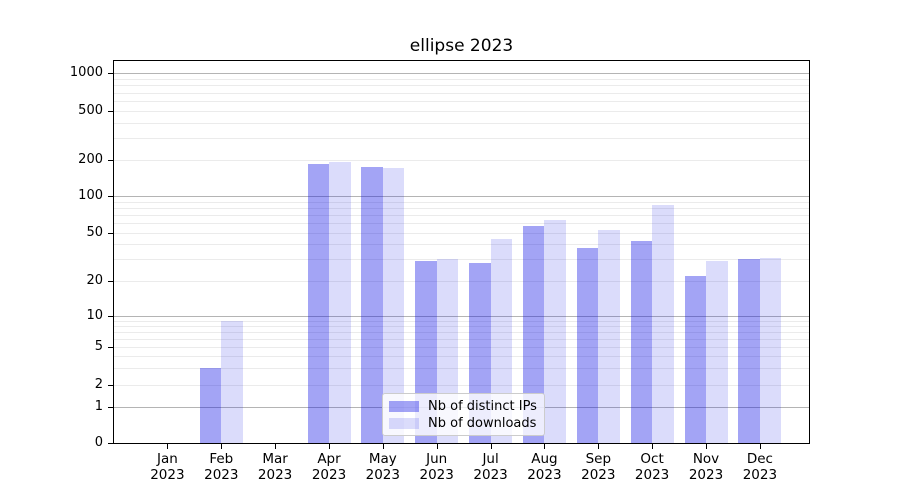 This screenshot has height=500, width=900. Describe the element at coordinates (393, 305) in the screenshot. I see `bar-may-downloads` at that location.